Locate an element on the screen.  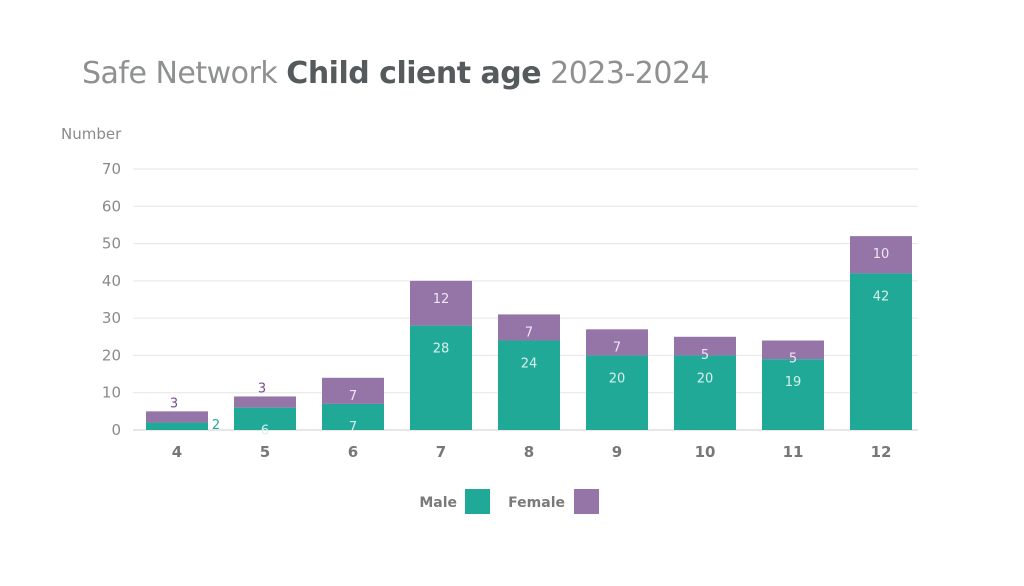
legend-label-female: Female is located at coordinates (536, 503).